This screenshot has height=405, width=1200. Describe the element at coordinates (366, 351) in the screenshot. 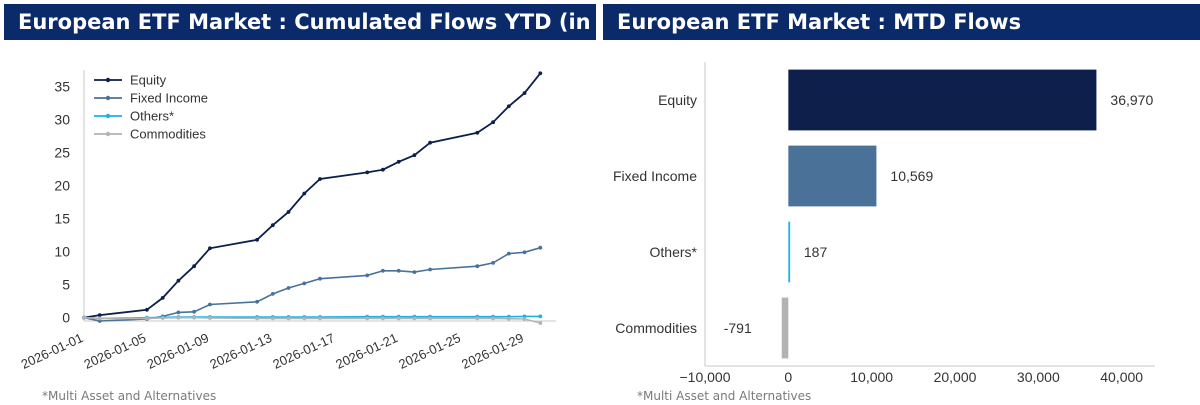

I see `x-tick-label: 2026-01-21` at that location.